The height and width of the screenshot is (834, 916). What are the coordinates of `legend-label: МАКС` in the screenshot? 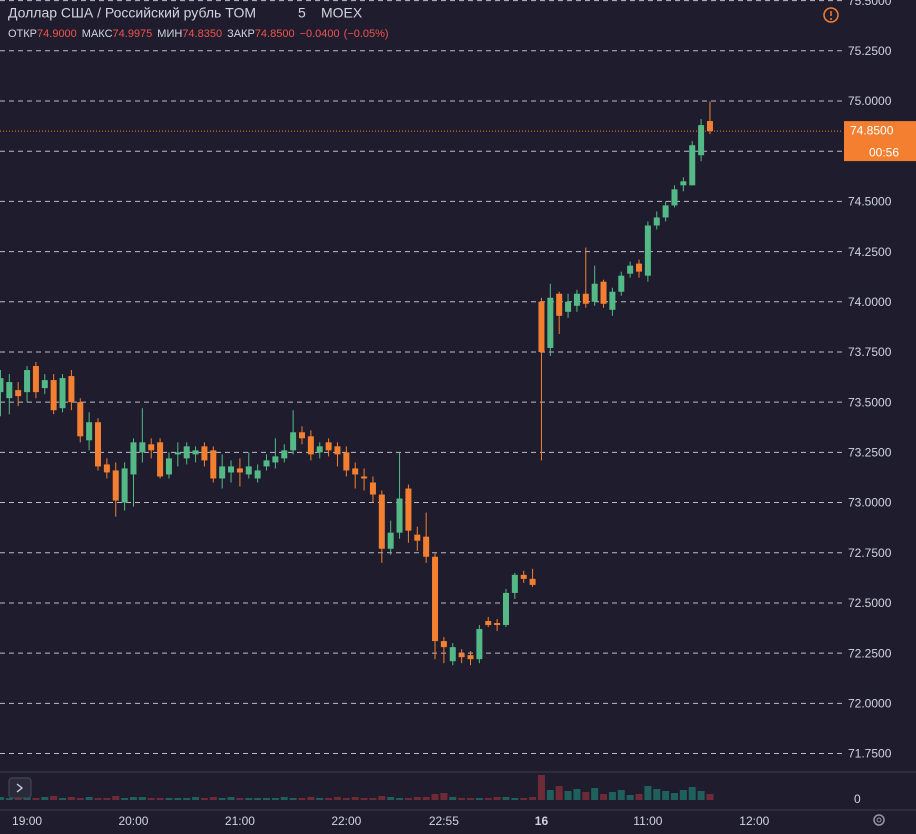 It's located at (97, 34).